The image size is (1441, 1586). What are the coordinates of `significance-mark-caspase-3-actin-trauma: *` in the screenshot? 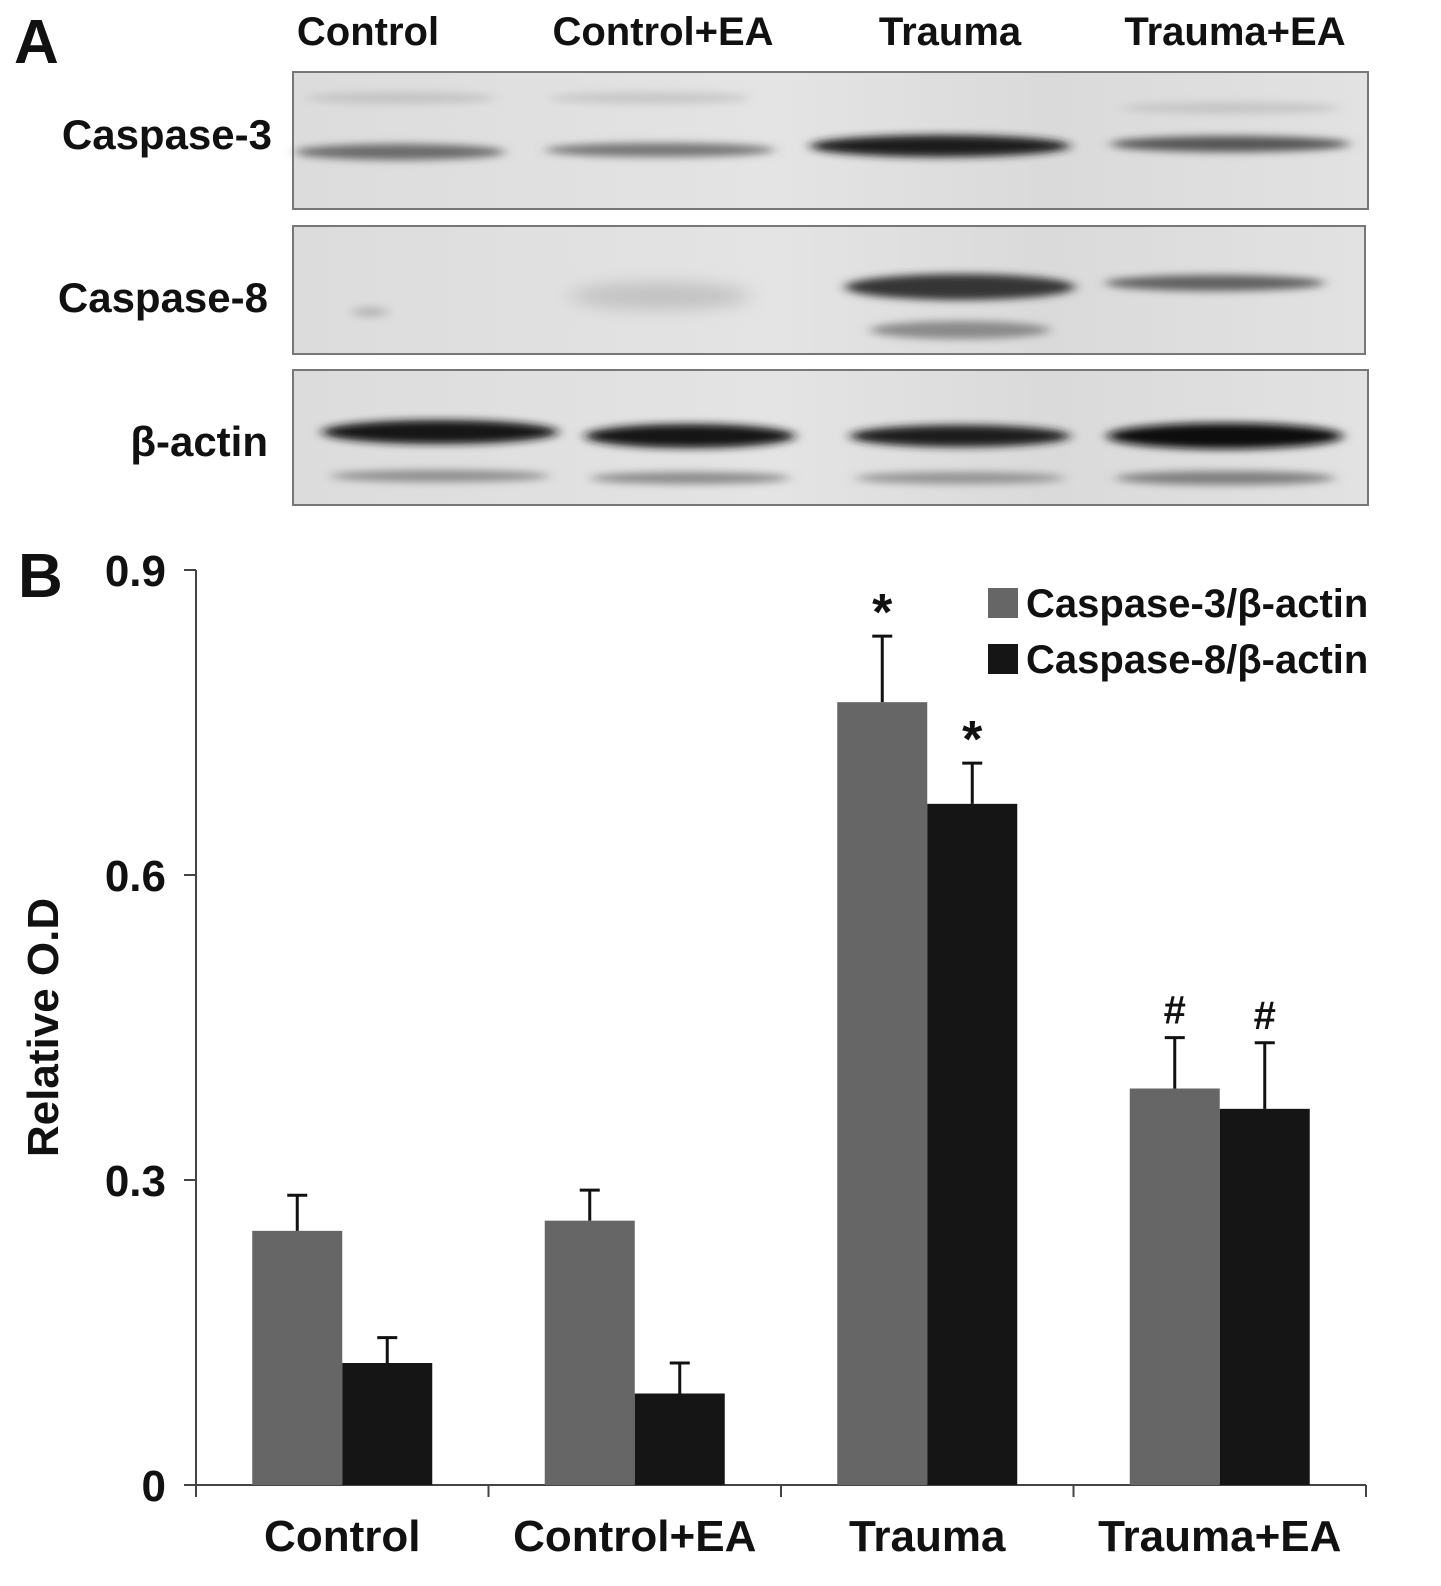 It's located at (882, 613).